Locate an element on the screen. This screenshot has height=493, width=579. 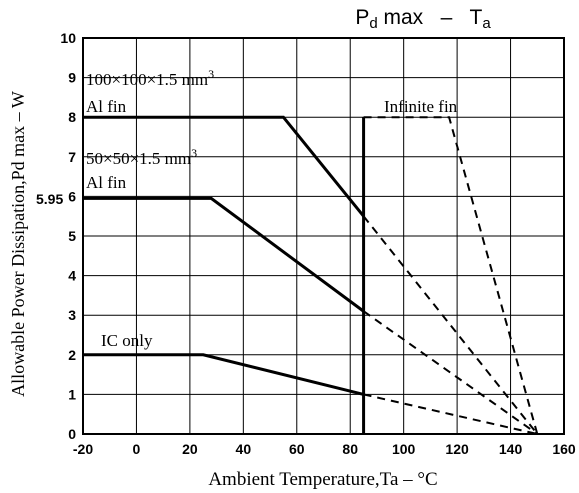
x-tick-label: 140 is located at coordinates (511, 449).